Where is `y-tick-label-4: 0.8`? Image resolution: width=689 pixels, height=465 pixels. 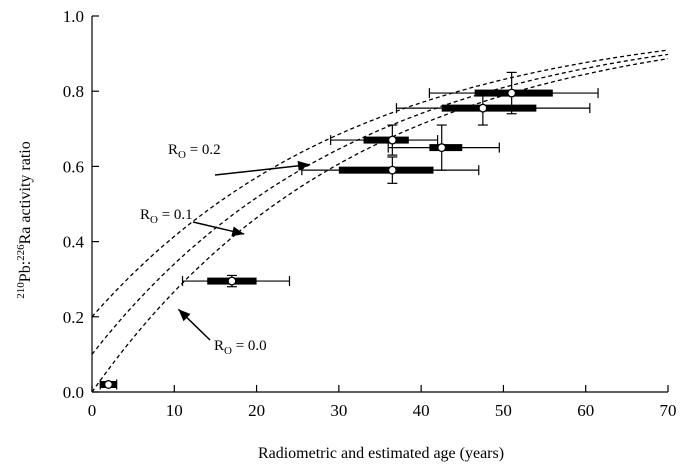 y-tick-label-4: 0.8 is located at coordinates (73, 91).